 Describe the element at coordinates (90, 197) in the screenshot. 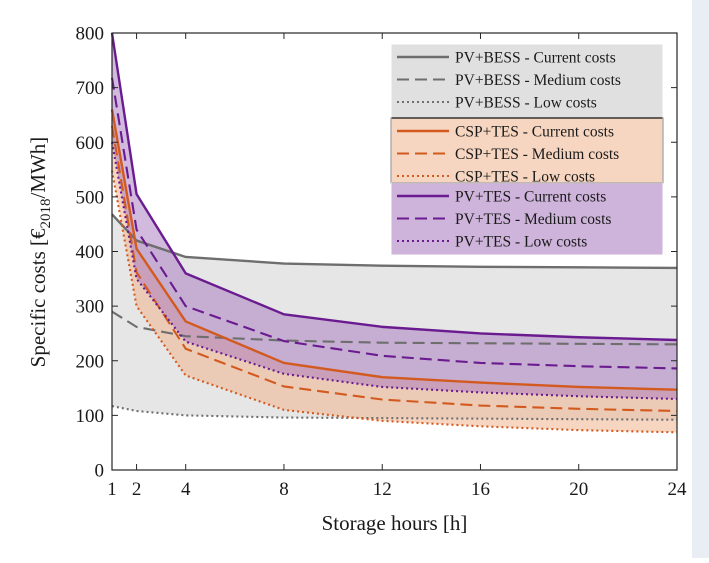

I see `y-tick-label: 500` at that location.